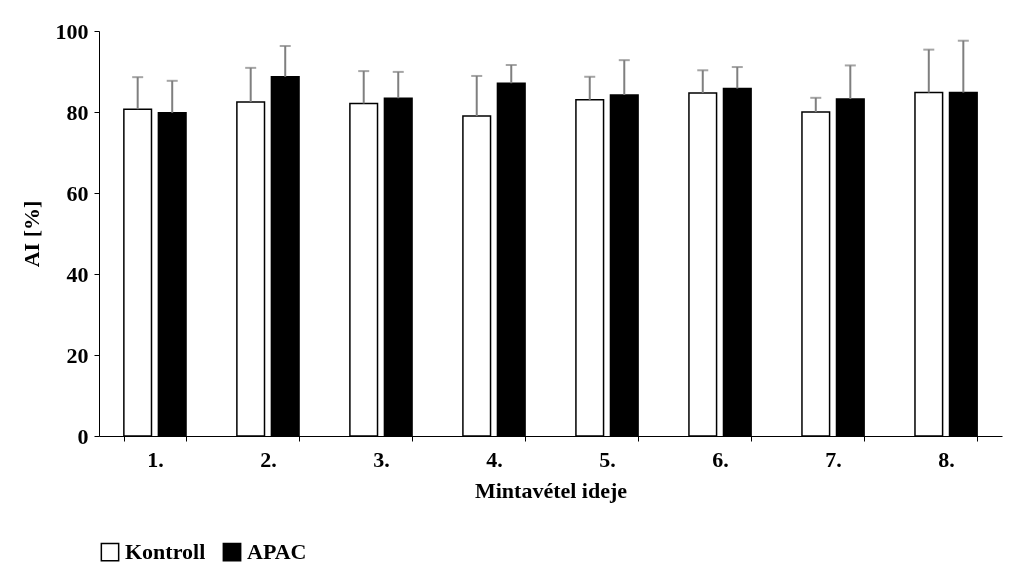 Image resolution: width=1024 pixels, height=580 pixels. What do you see at coordinates (31, 234) in the screenshot?
I see `y-axis-title: AI [%]` at bounding box center [31, 234].